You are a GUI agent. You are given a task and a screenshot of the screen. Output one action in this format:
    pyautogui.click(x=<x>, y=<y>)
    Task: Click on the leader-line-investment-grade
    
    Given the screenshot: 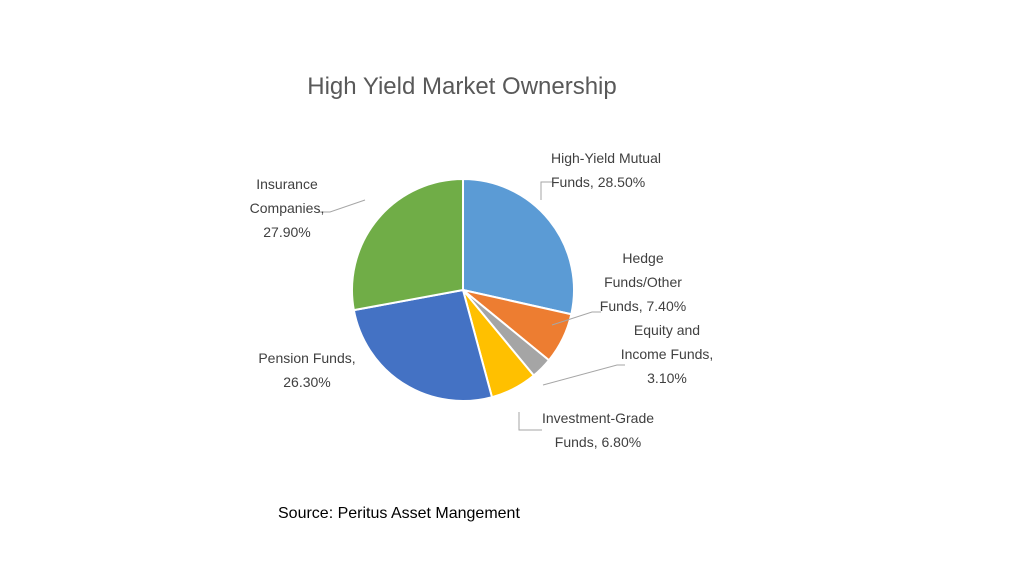 What is the action you would take?
    pyautogui.click(x=530, y=421)
    